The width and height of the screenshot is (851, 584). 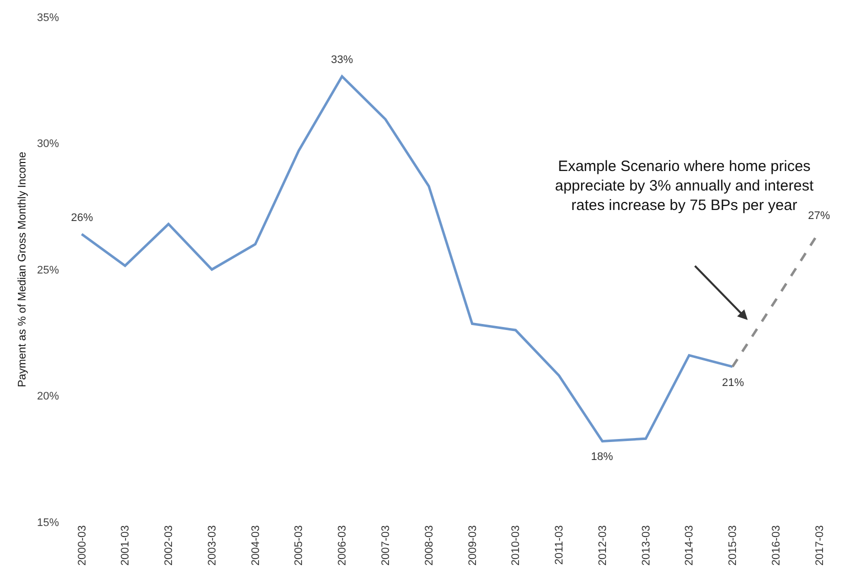 What do you see at coordinates (690, 545) in the screenshot?
I see `x-tick-label: 2014-03` at bounding box center [690, 545].